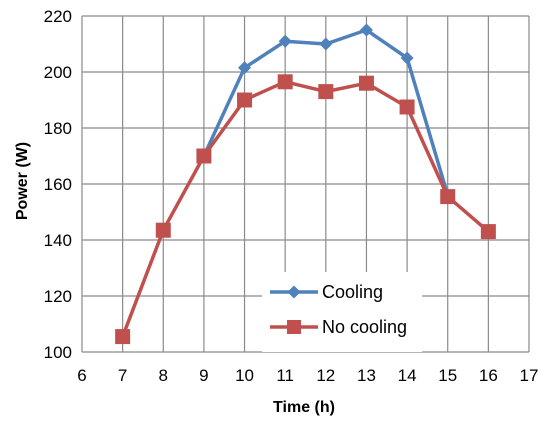  Describe the element at coordinates (58, 352) in the screenshot. I see `y-tick-label: 100` at that location.